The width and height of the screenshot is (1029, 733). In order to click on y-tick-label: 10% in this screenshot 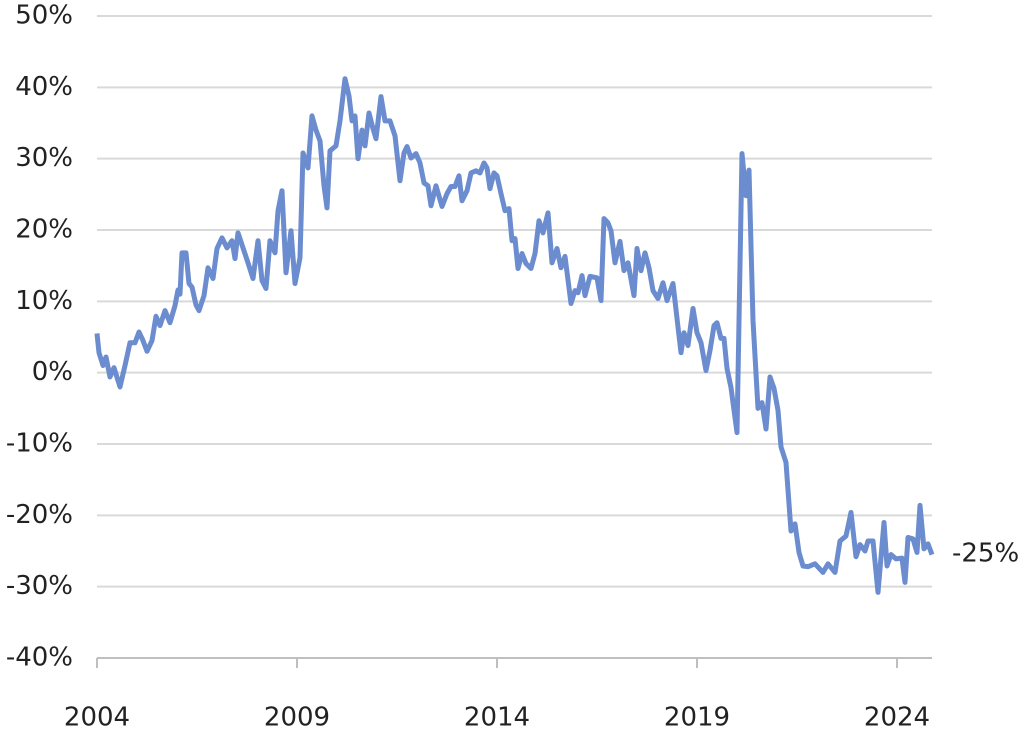, I will do `click(44, 301)`.